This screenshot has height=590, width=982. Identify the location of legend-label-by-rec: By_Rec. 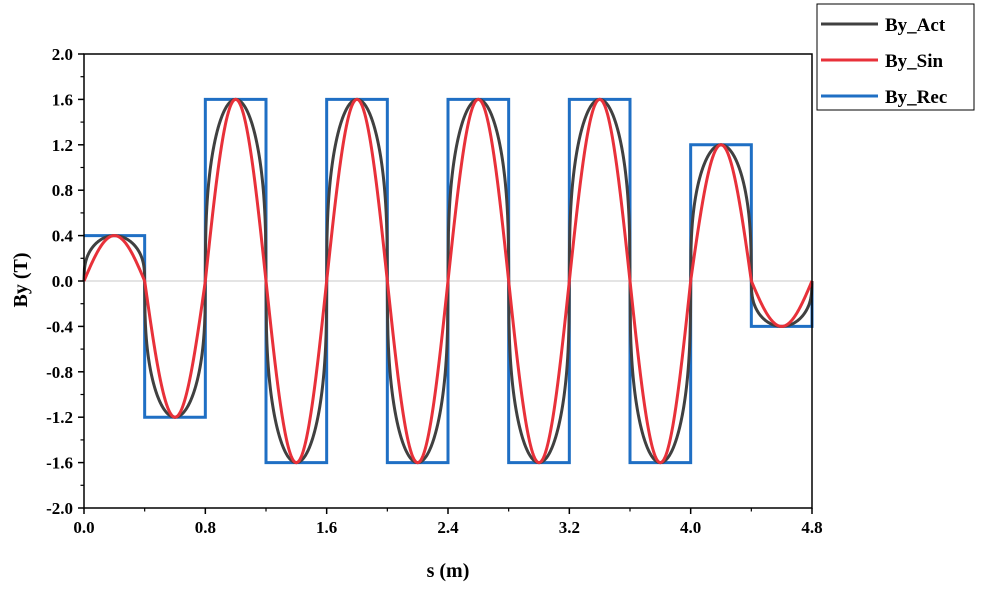
(916, 97).